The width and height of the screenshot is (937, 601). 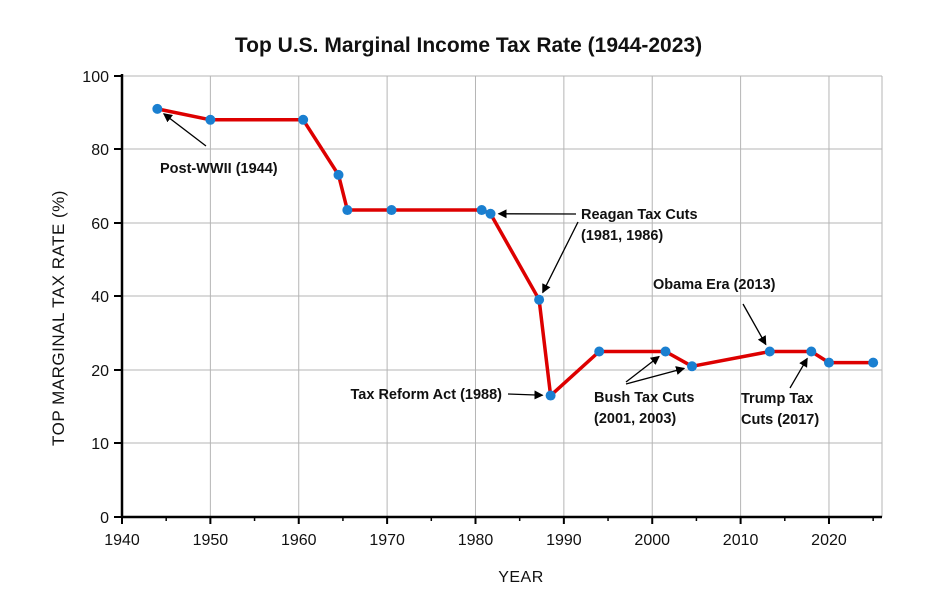 I want to click on annotation-text: Tax Reform Act (1988), so click(x=427, y=395).